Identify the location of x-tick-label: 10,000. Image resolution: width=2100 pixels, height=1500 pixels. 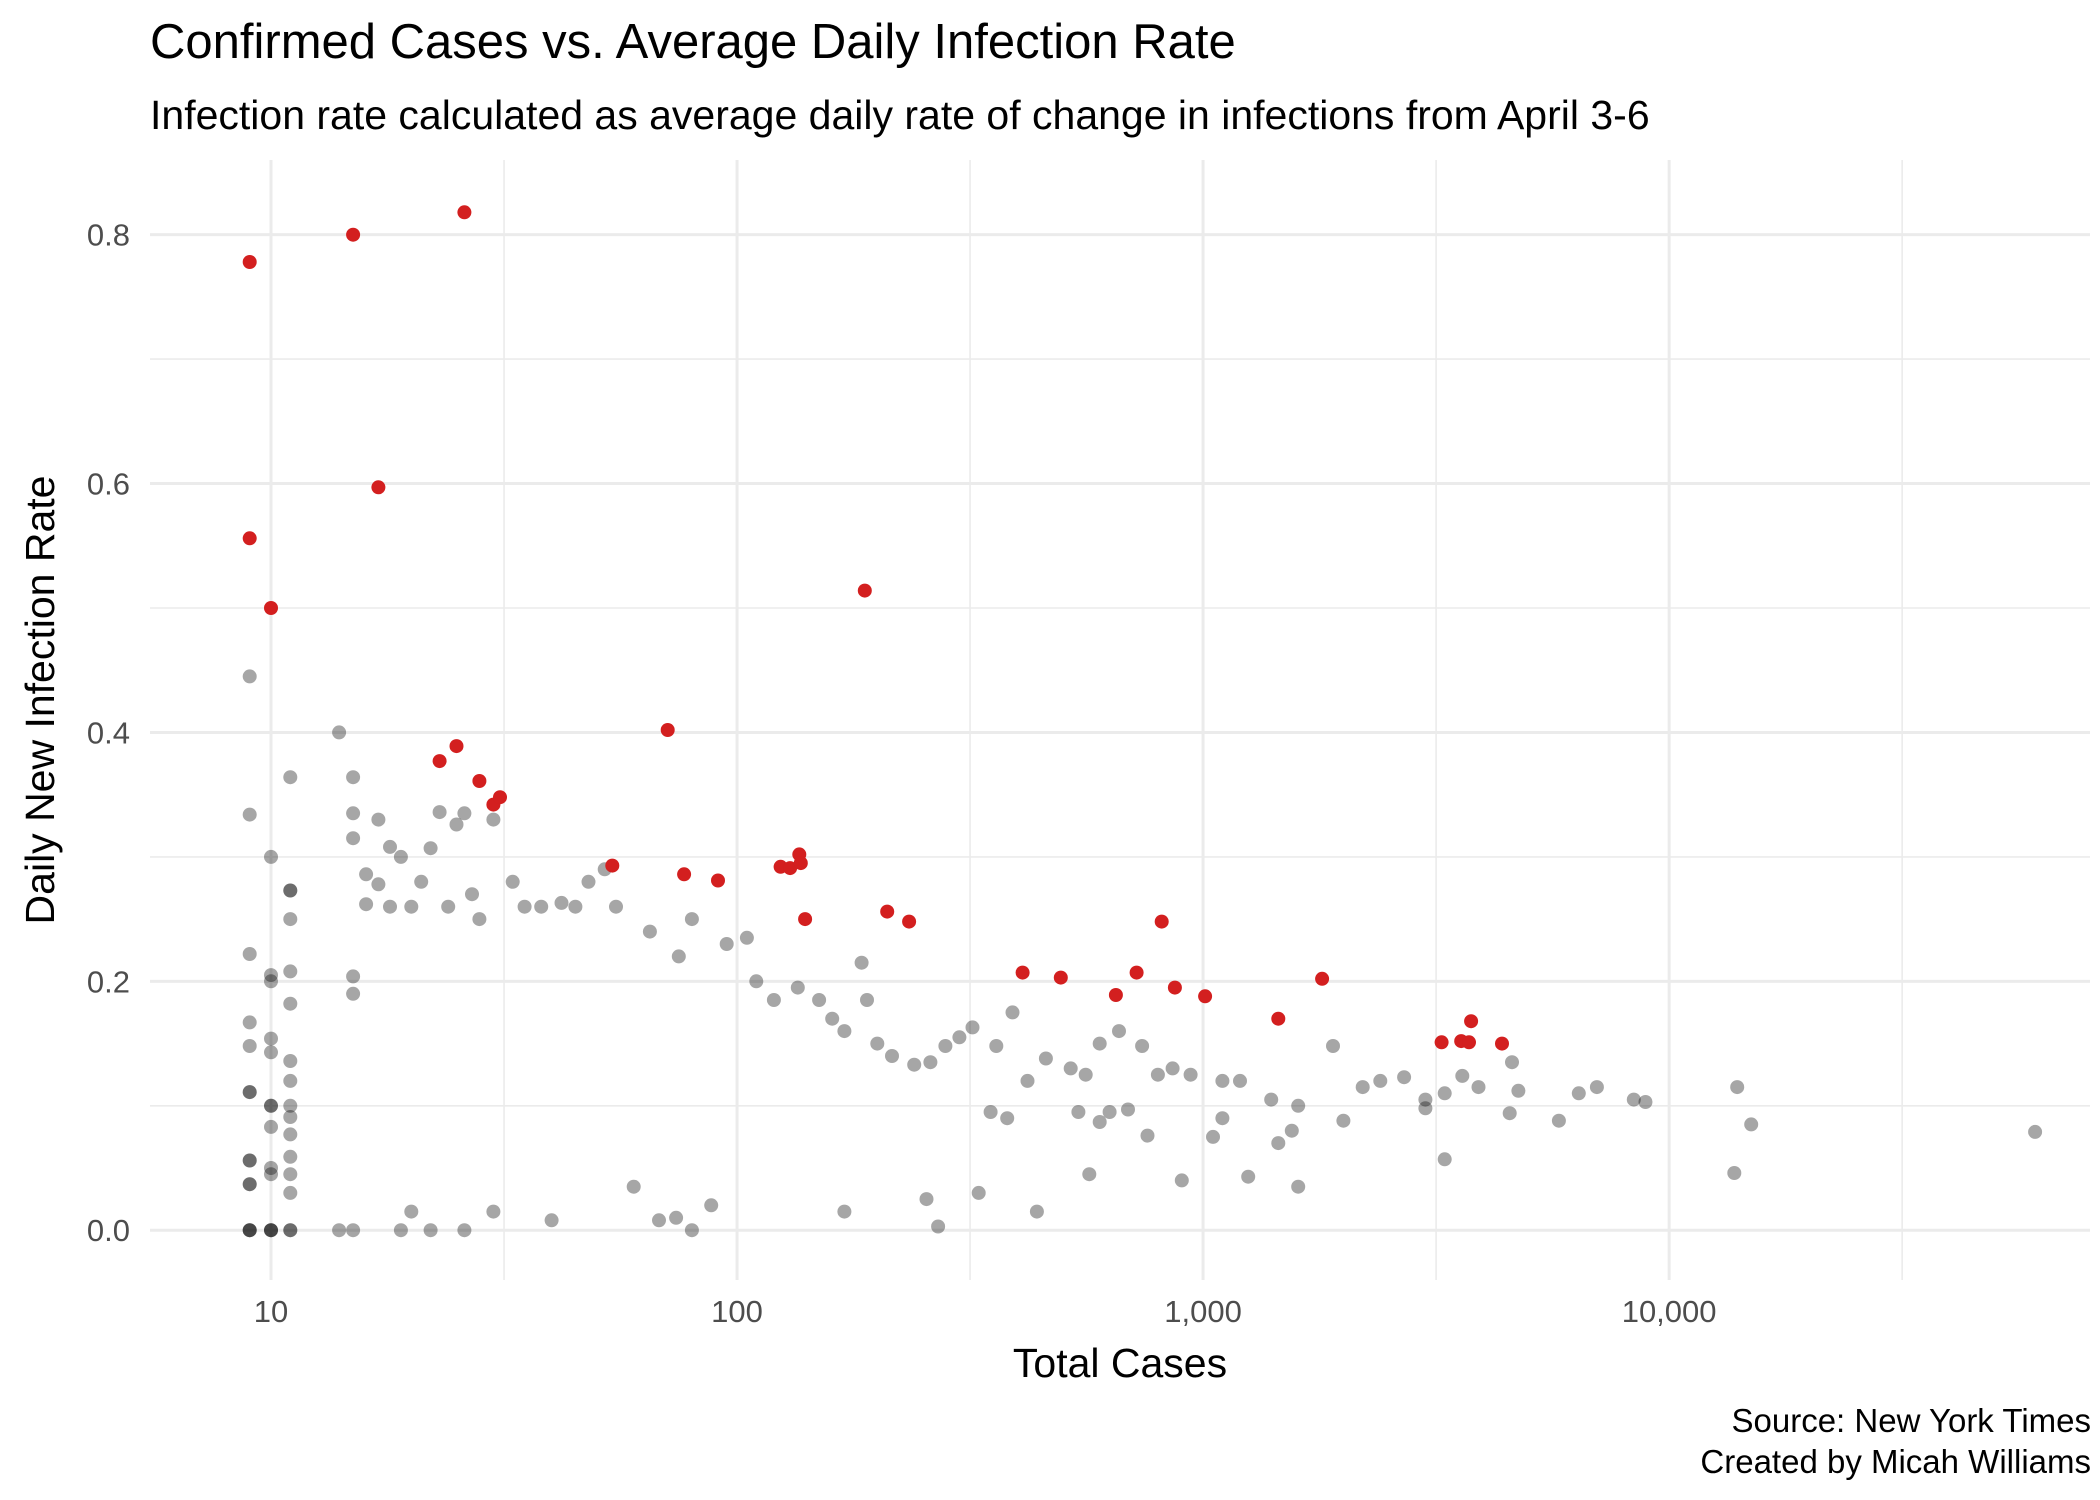
(1669, 1311).